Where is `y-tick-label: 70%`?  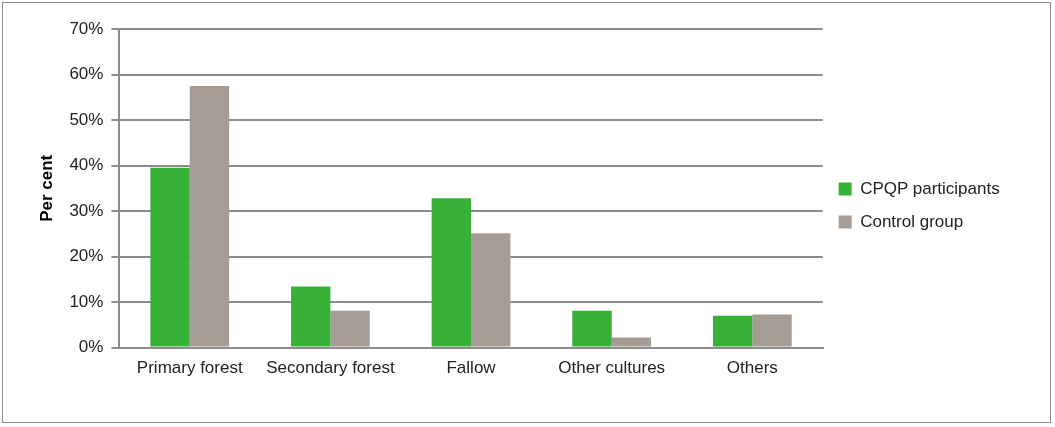 y-tick-label: 70% is located at coordinates (86, 28).